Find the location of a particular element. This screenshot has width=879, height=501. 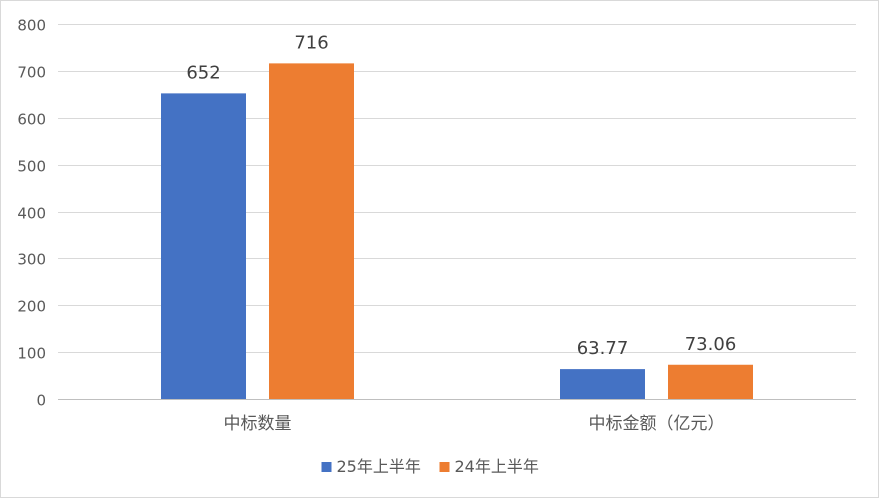

y-tick-label: 400 is located at coordinates (31, 214).